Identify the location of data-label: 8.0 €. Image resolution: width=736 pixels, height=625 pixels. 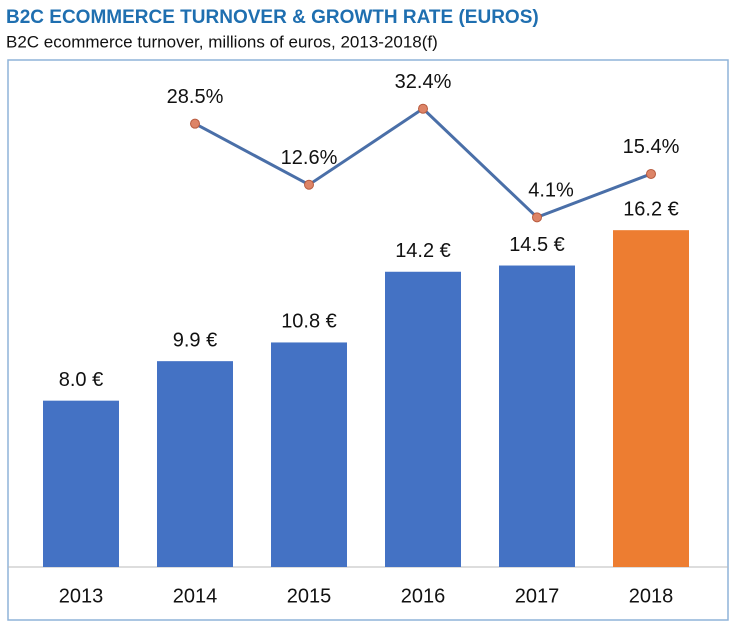
(81, 380).